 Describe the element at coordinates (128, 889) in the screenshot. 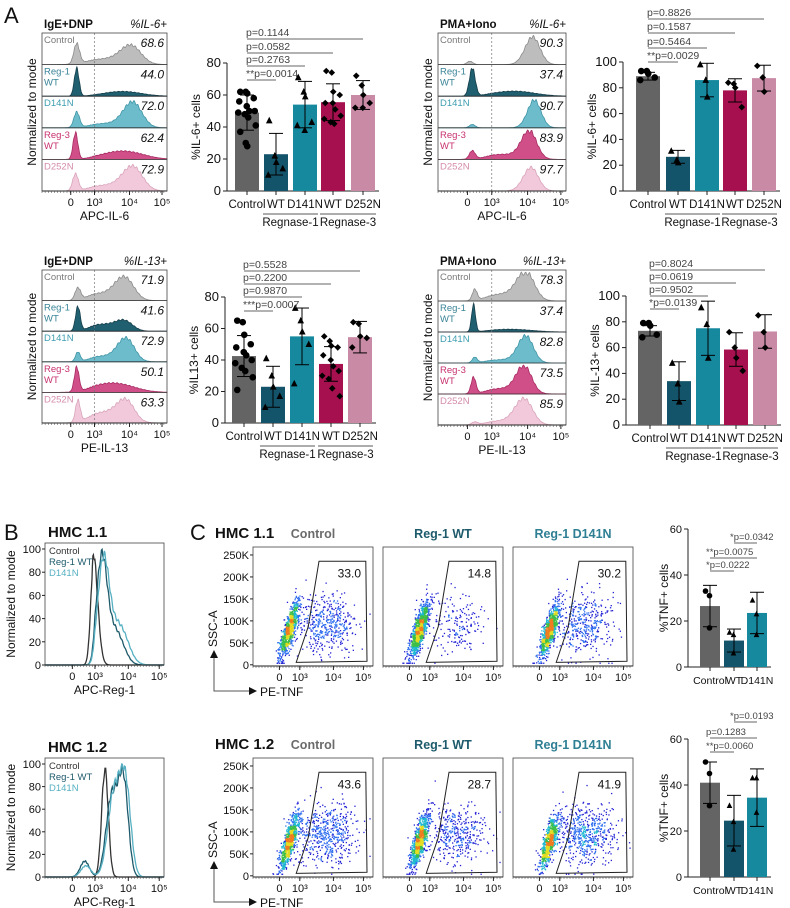

I see `x-tick-label: 10⁴` at that location.